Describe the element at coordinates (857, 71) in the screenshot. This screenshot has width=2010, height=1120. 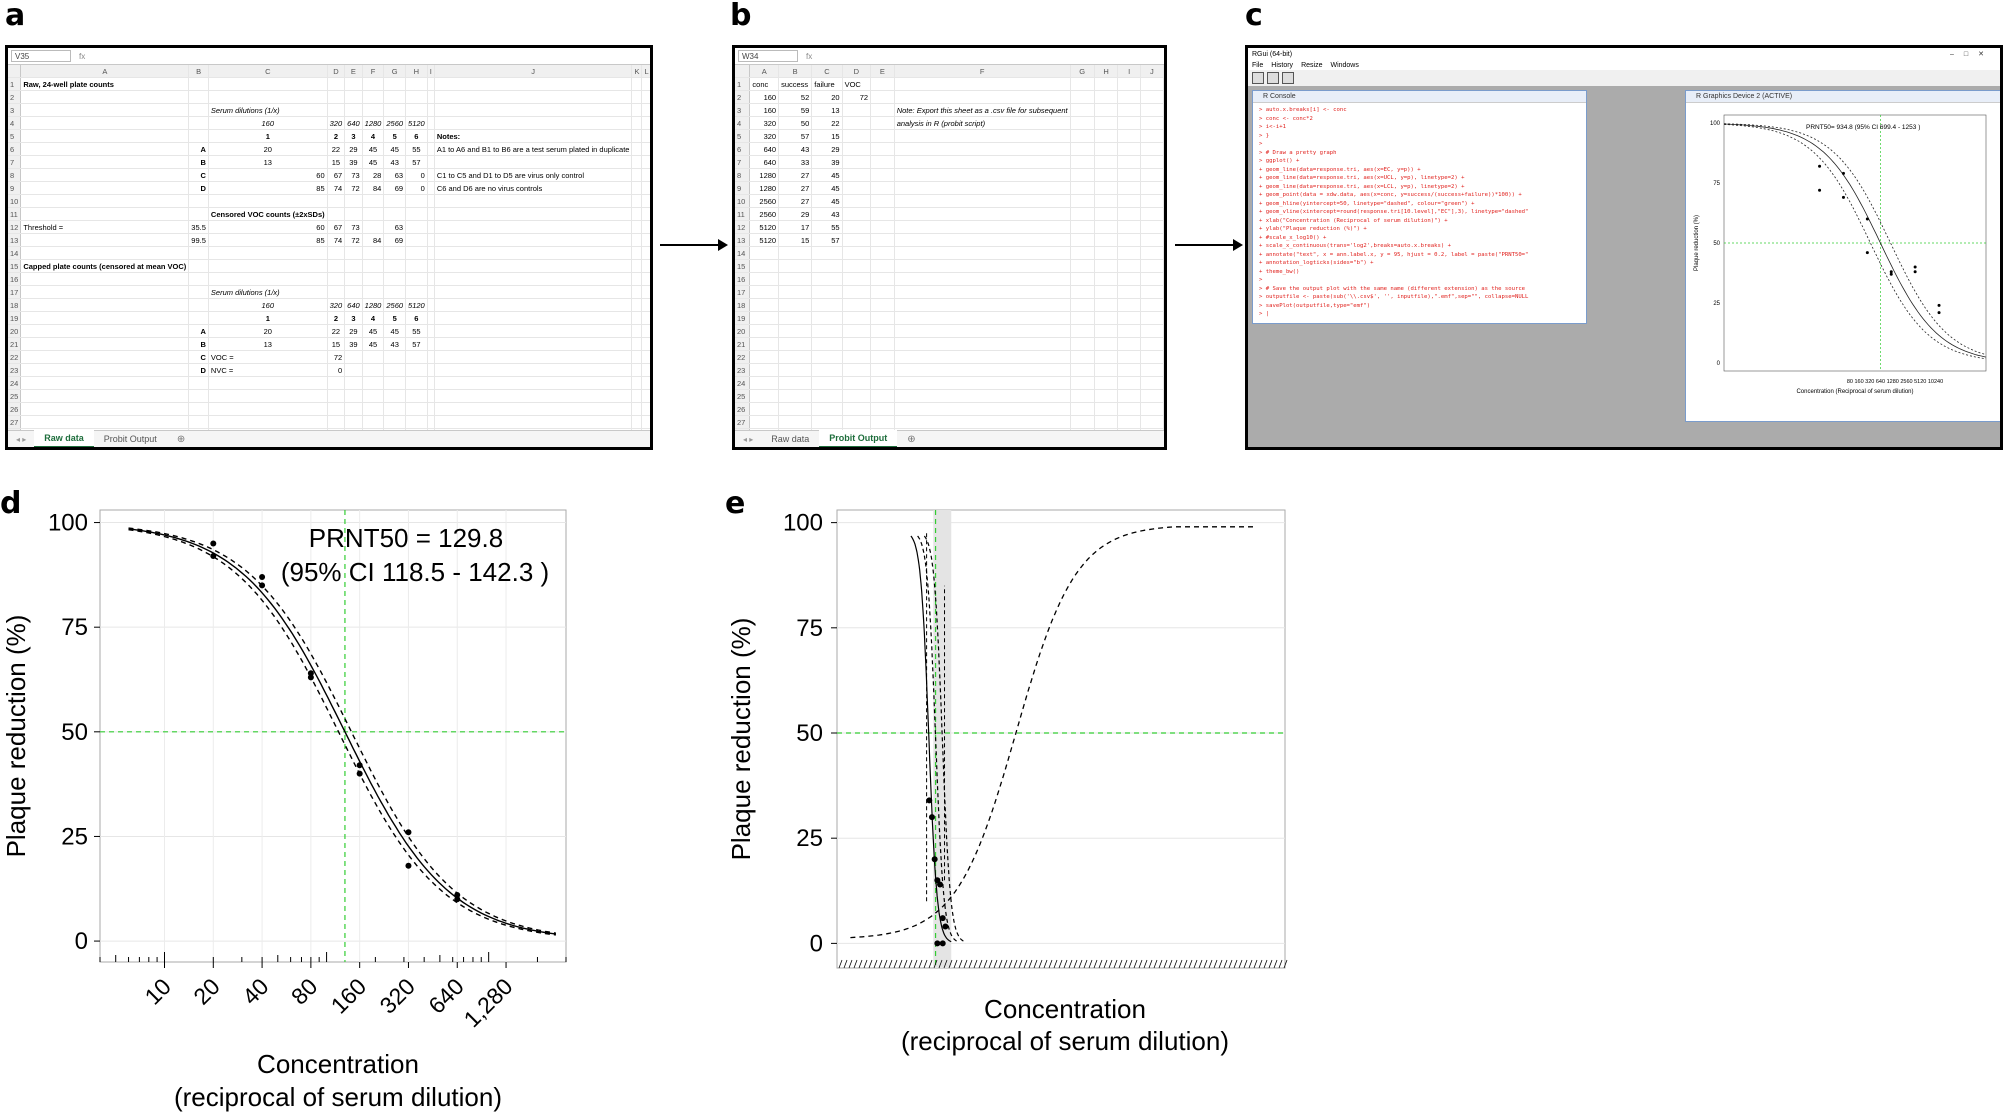
I see `column-header: D` at that location.